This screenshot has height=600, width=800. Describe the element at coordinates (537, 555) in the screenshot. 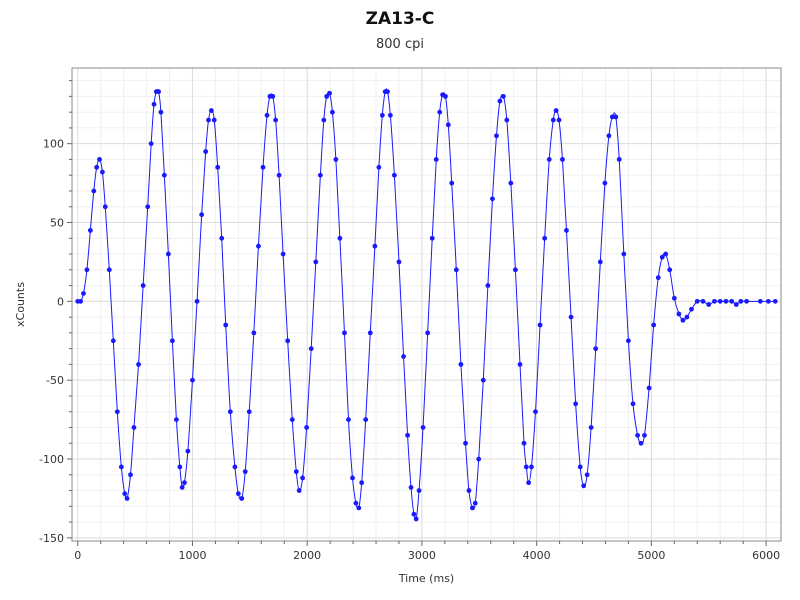

I see `x-tick-label: 4000` at that location.